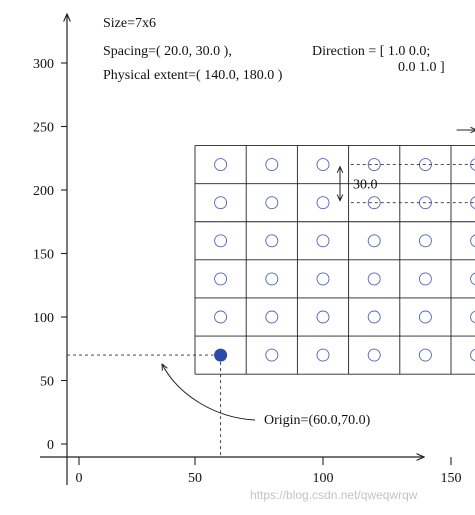 The image size is (475, 515). What do you see at coordinates (421, 67) in the screenshot?
I see `direction-text-line2: 0.0 1.0 ]` at bounding box center [421, 67].